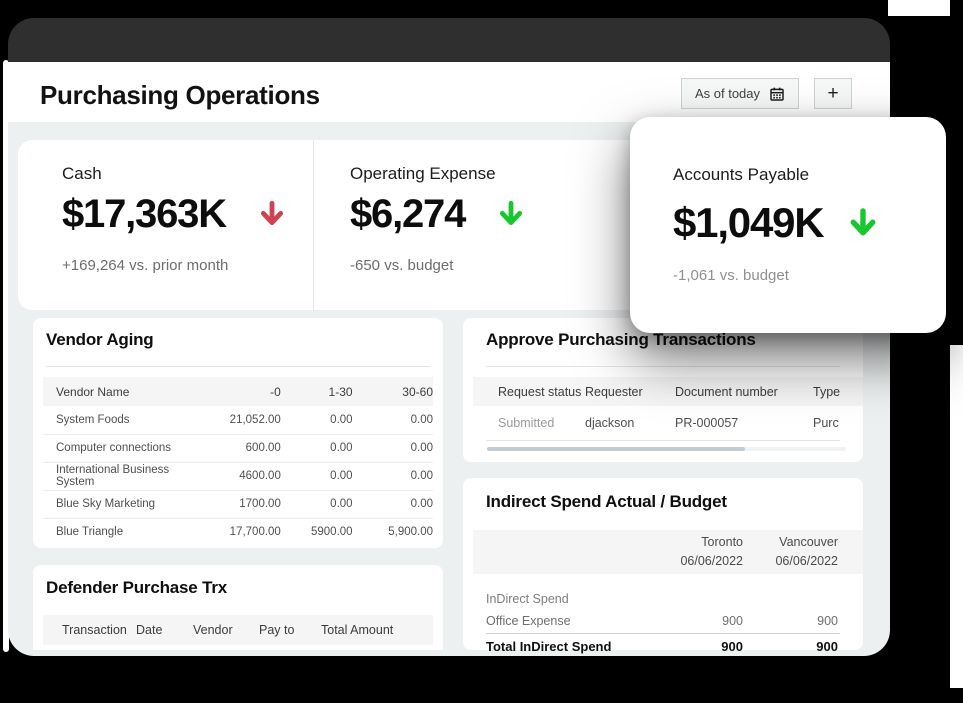 The height and width of the screenshot is (703, 963). I want to click on page-title: Purchasing Operations, so click(180, 95).